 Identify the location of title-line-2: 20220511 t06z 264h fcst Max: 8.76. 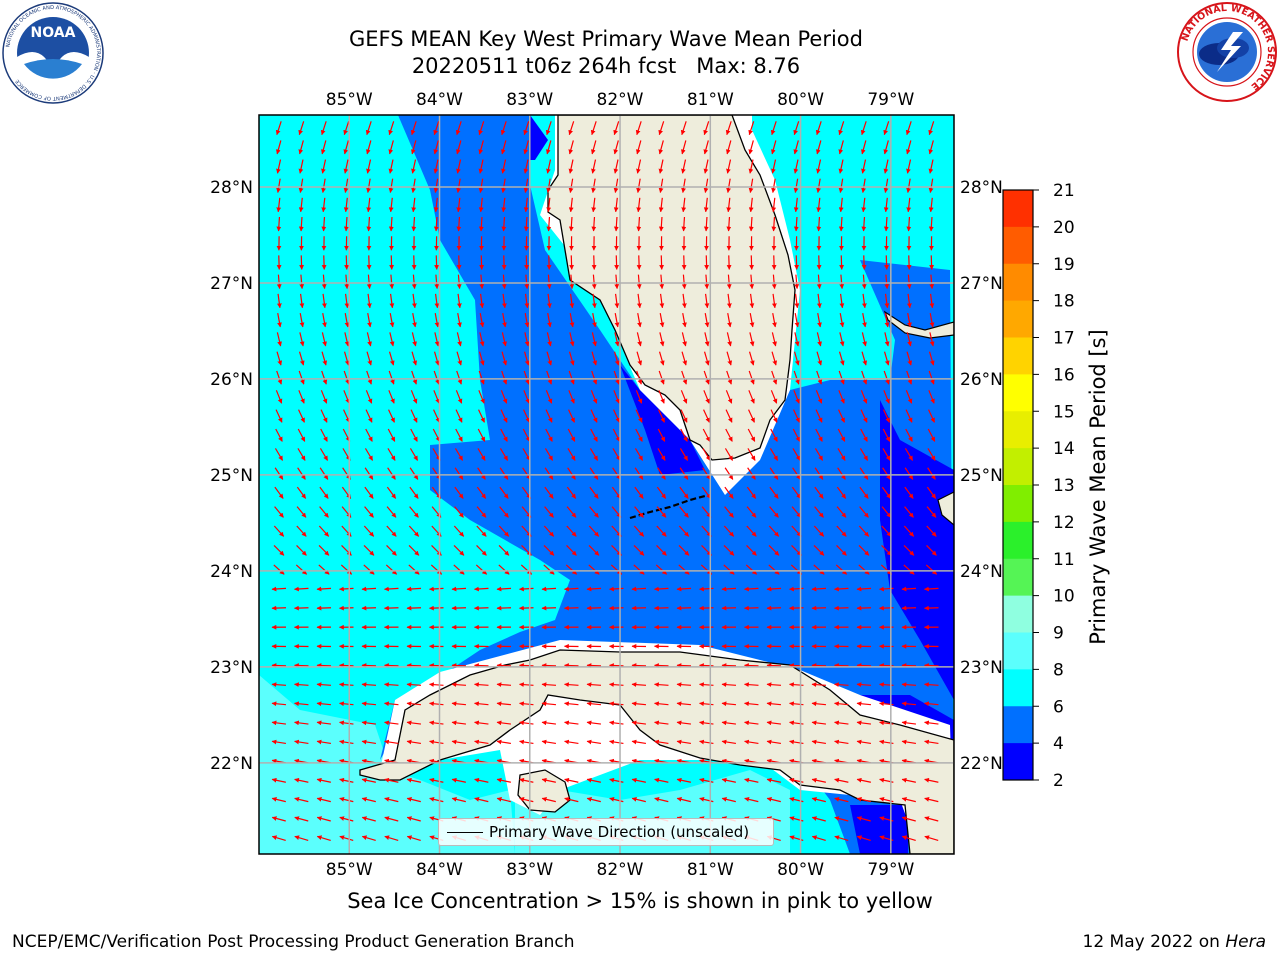
(606, 66).